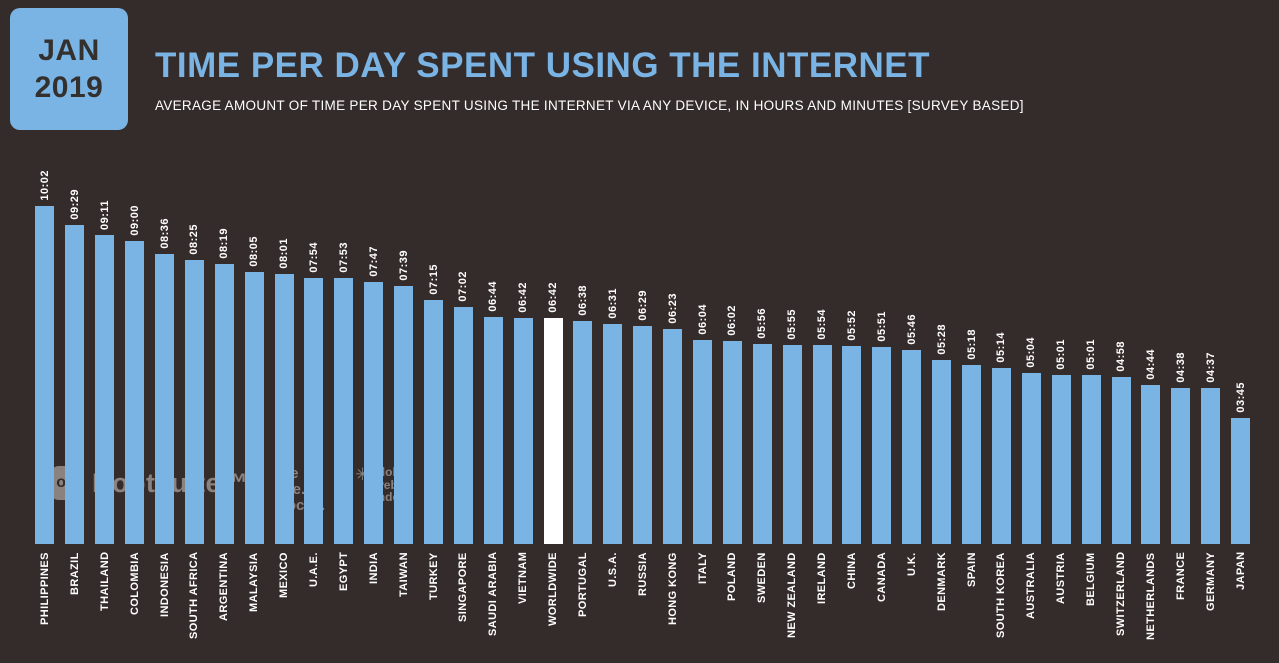 The height and width of the screenshot is (663, 1279). What do you see at coordinates (732, 320) in the screenshot?
I see `bar-value-label: 06:02` at bounding box center [732, 320].